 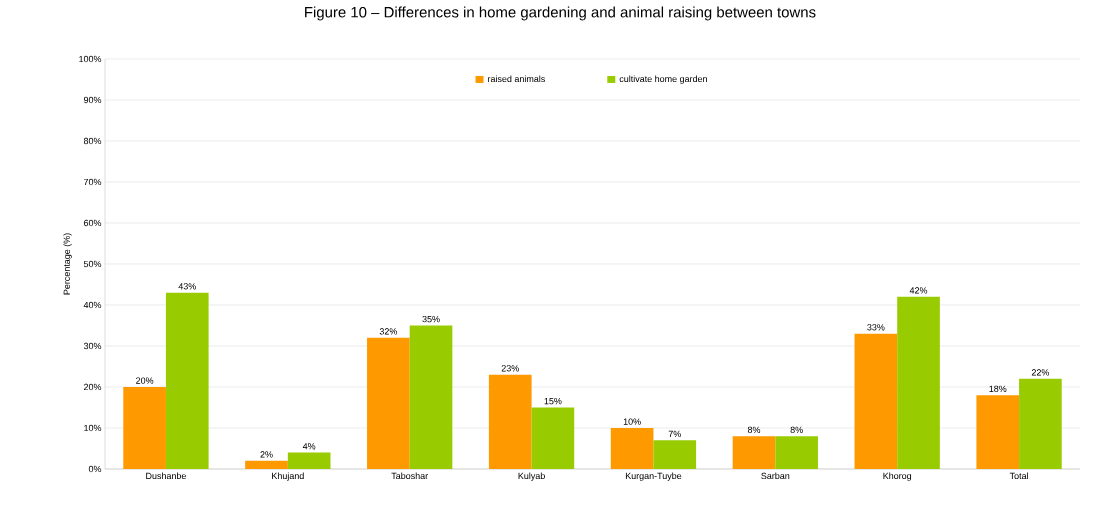 What do you see at coordinates (67, 264) in the screenshot?
I see `y-axis-title: Percentage (%)` at bounding box center [67, 264].